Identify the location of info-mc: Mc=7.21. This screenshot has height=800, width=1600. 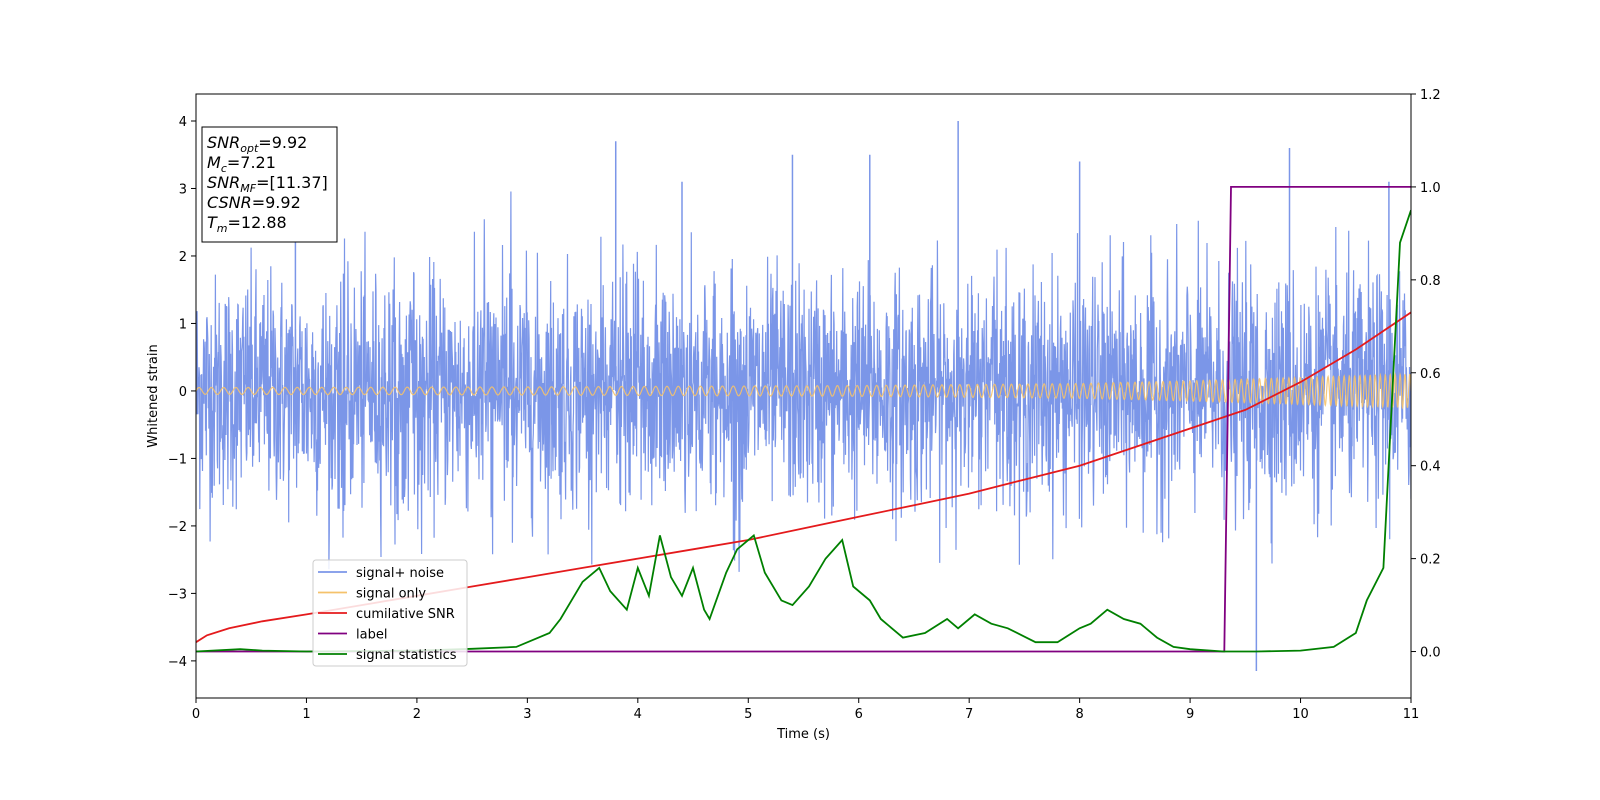
(241, 164).